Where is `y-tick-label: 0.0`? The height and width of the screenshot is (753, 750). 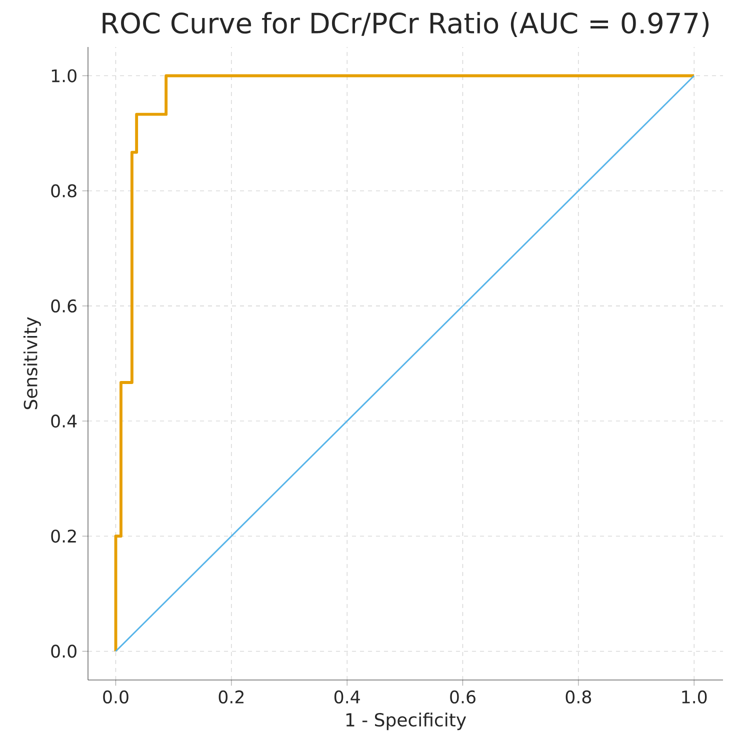
y-tick-label: 0.0 is located at coordinates (63, 651).